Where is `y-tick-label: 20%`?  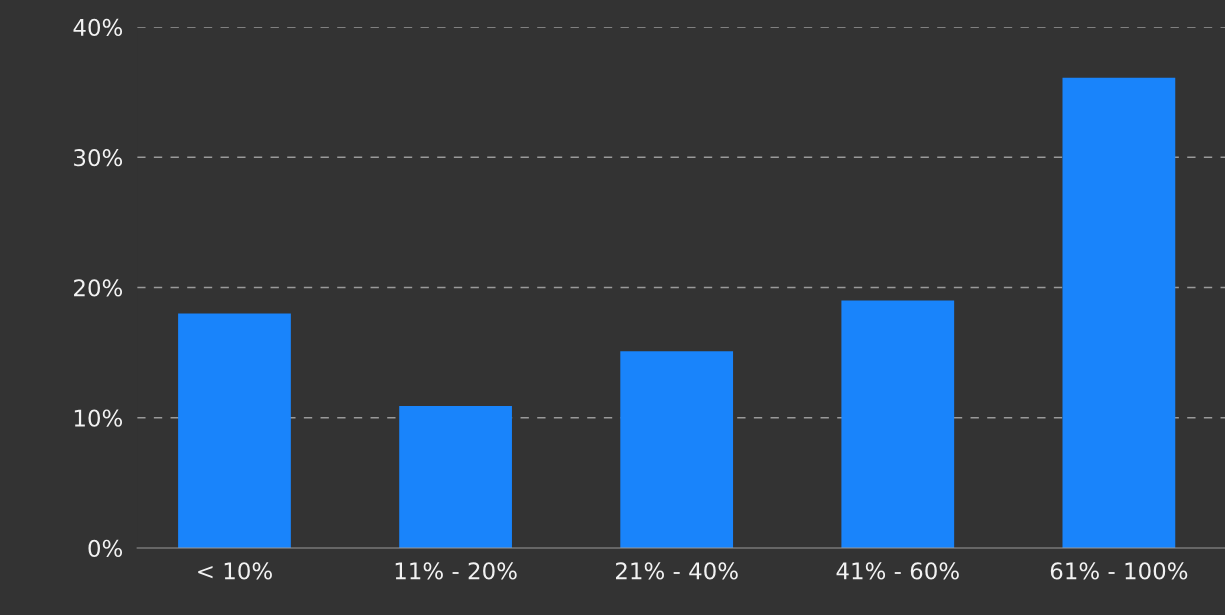 y-tick-label: 20% is located at coordinates (98, 288).